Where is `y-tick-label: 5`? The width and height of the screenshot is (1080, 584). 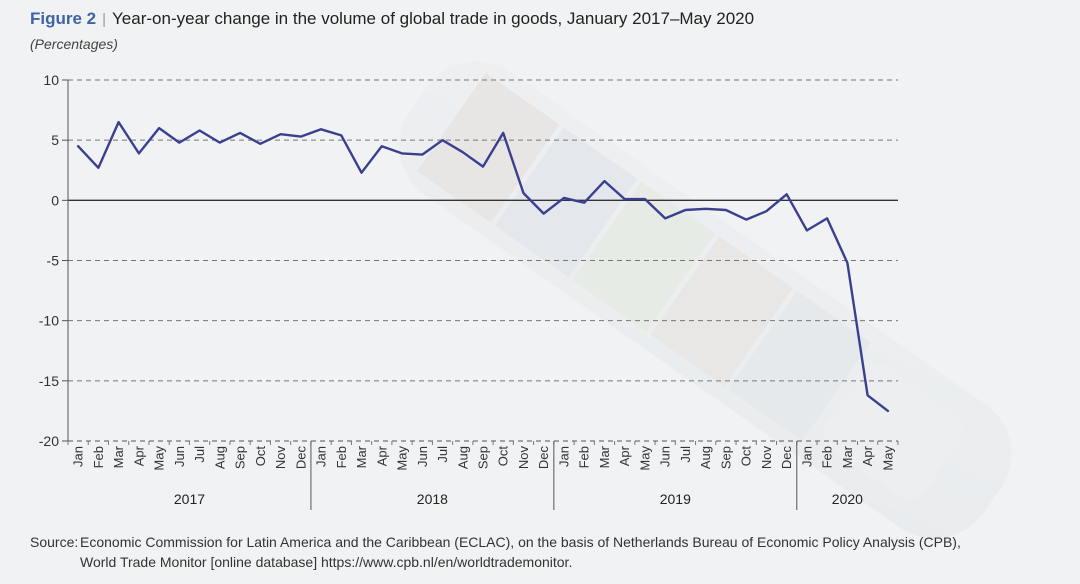
y-tick-label: 5 is located at coordinates (55, 140).